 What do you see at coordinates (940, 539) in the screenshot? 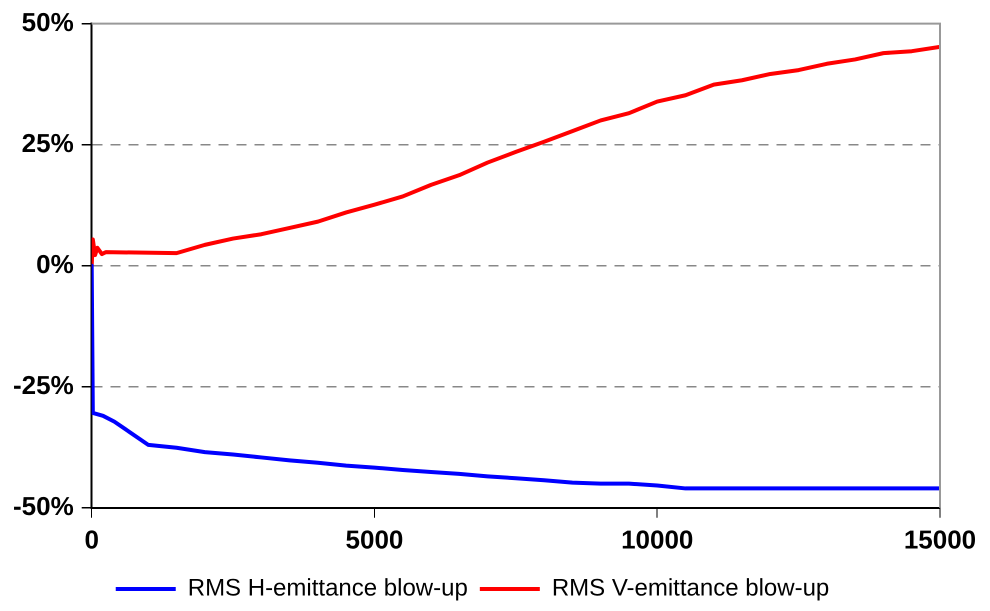
I see `x-tick-label: 15000` at bounding box center [940, 539].